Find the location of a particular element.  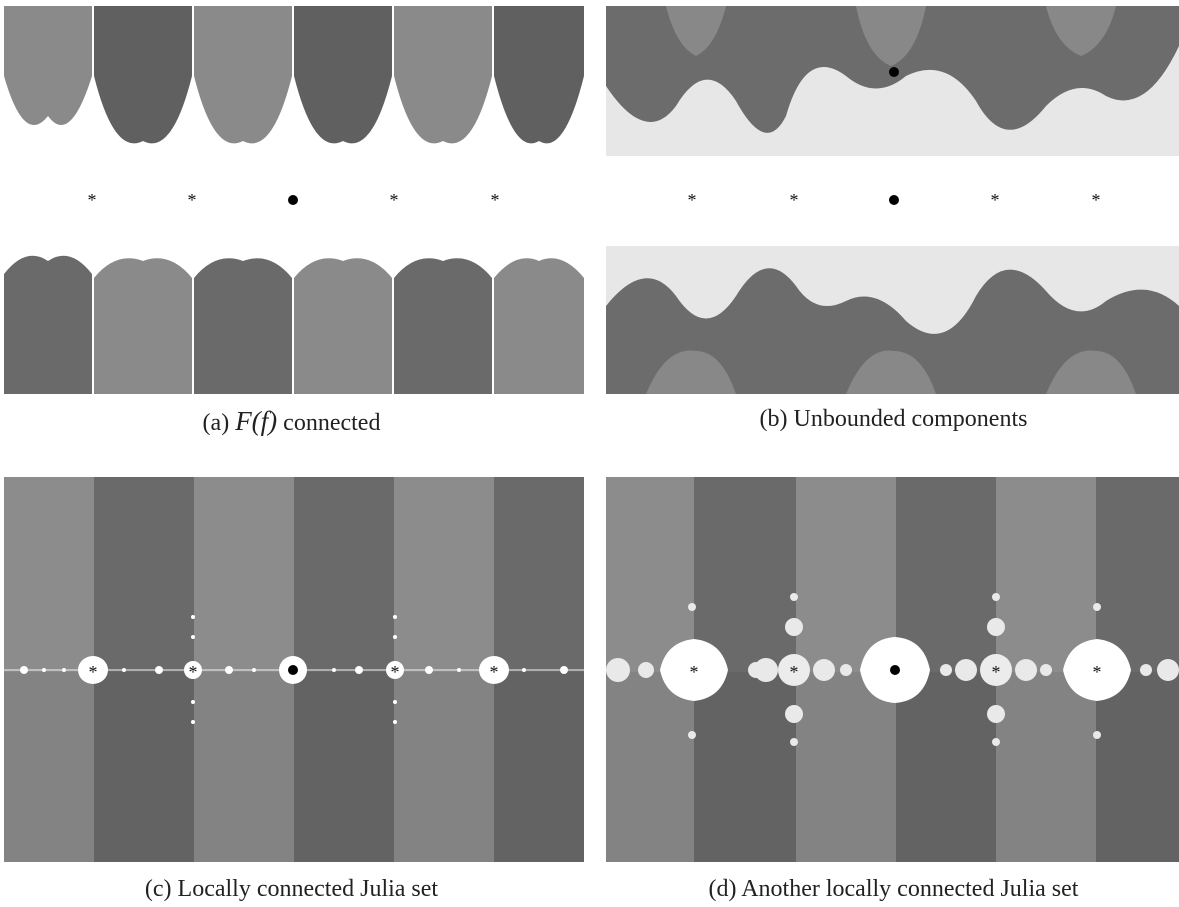

top-fractal-band is located at coordinates (892, 81).